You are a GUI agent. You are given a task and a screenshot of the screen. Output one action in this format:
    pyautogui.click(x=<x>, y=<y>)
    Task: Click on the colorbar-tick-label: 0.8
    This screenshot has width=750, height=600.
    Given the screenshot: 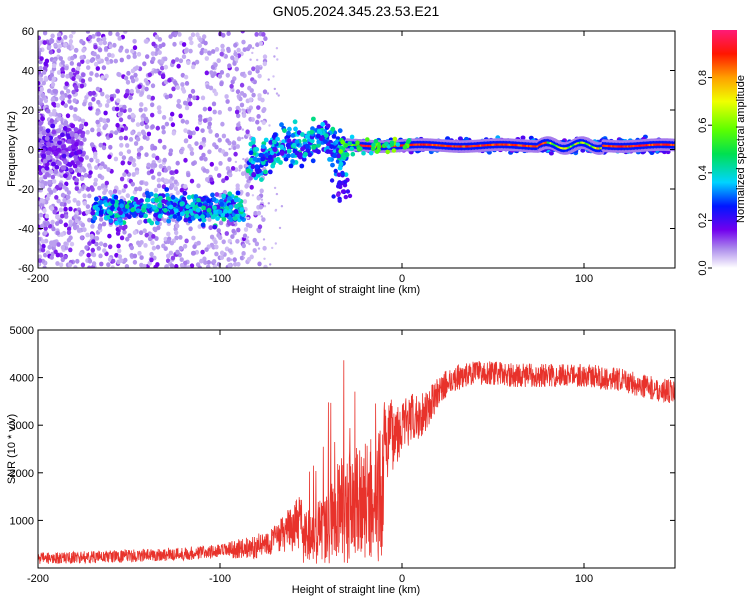 What is the action you would take?
    pyautogui.click(x=703, y=77)
    